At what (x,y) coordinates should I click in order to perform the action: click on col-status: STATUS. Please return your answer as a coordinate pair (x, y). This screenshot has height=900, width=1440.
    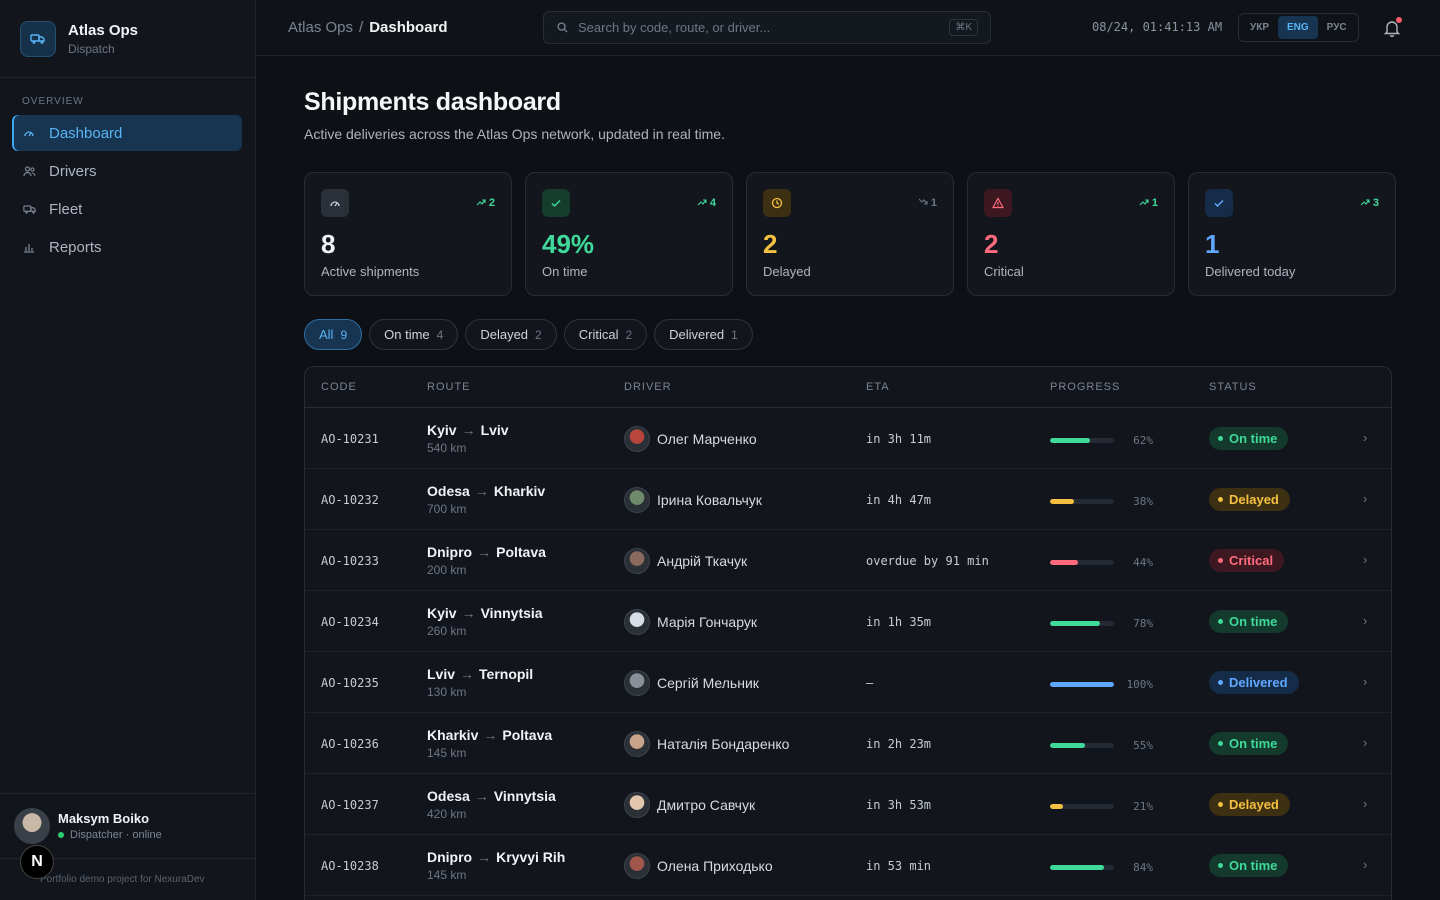
    Looking at the image, I should click on (1233, 387).